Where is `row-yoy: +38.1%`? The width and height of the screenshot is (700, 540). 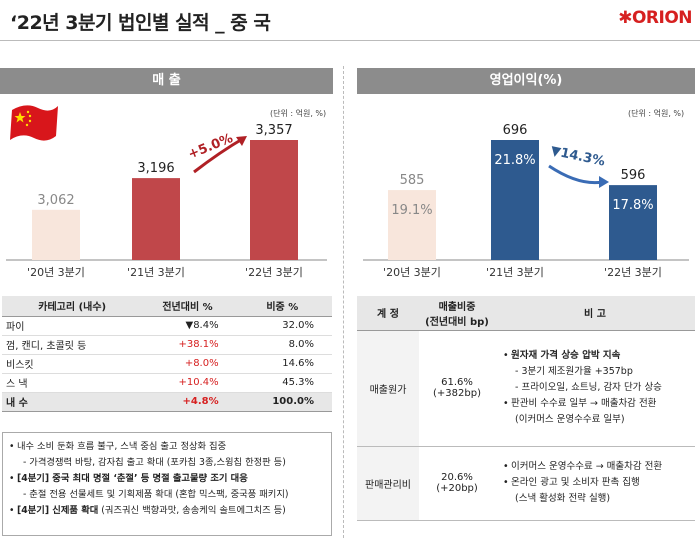
row-yoy: +38.1% is located at coordinates (187, 345).